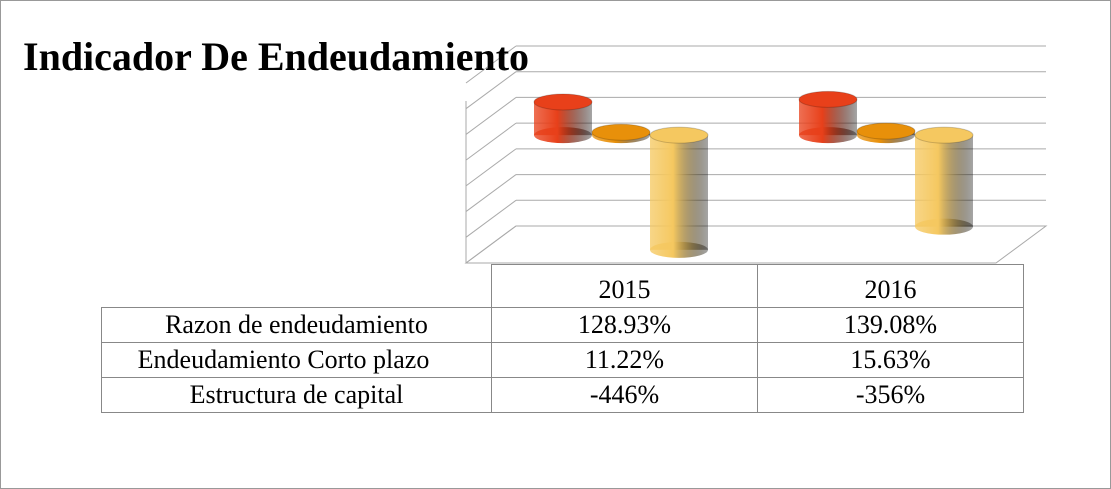  Describe the element at coordinates (296, 286) in the screenshot. I see `blank-cell` at that location.